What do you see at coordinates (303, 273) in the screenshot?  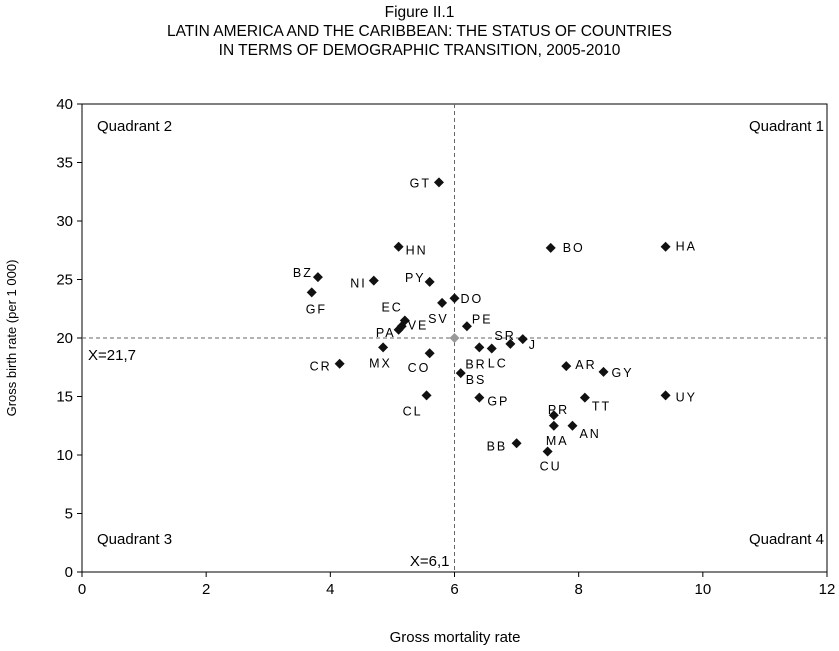 I see `point-label-bz: BZ` at bounding box center [303, 273].